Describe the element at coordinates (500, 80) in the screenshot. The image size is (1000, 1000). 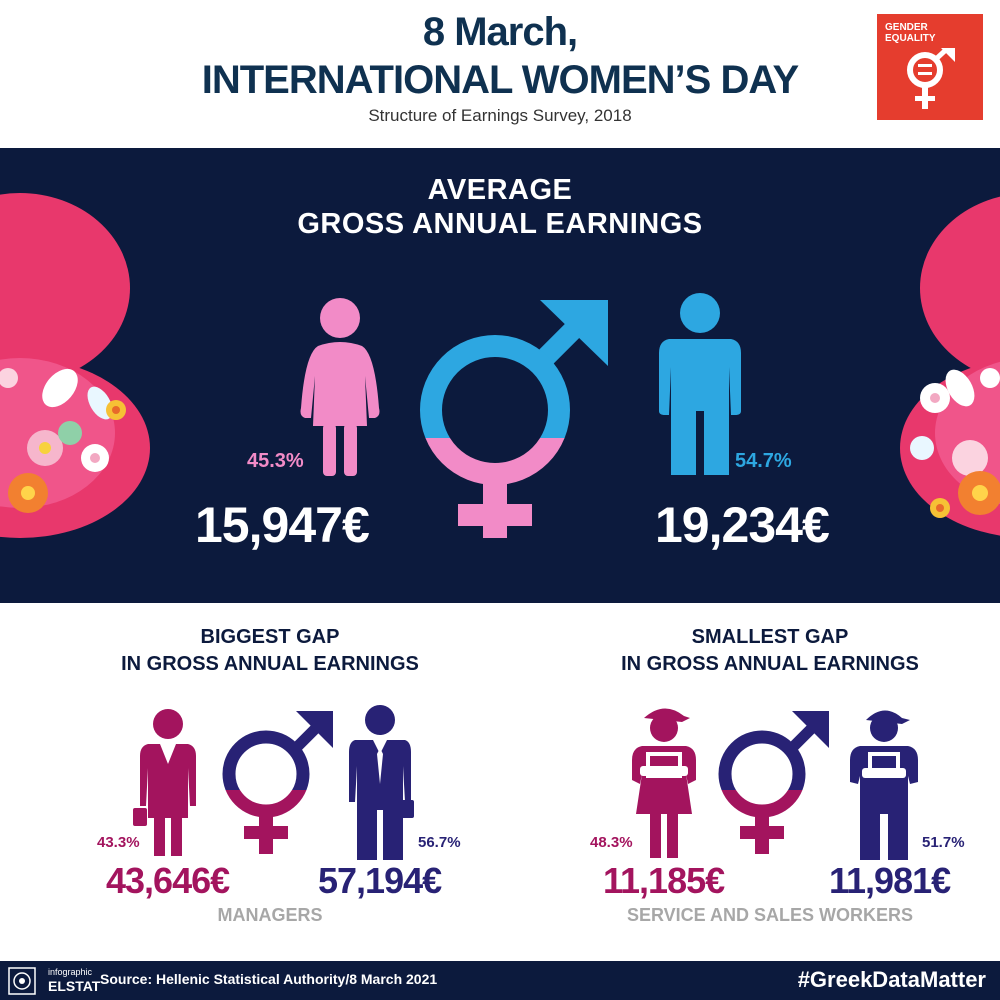
I see `page-title-line2: INTERNATIONAL WOMEN’S DAY` at that location.